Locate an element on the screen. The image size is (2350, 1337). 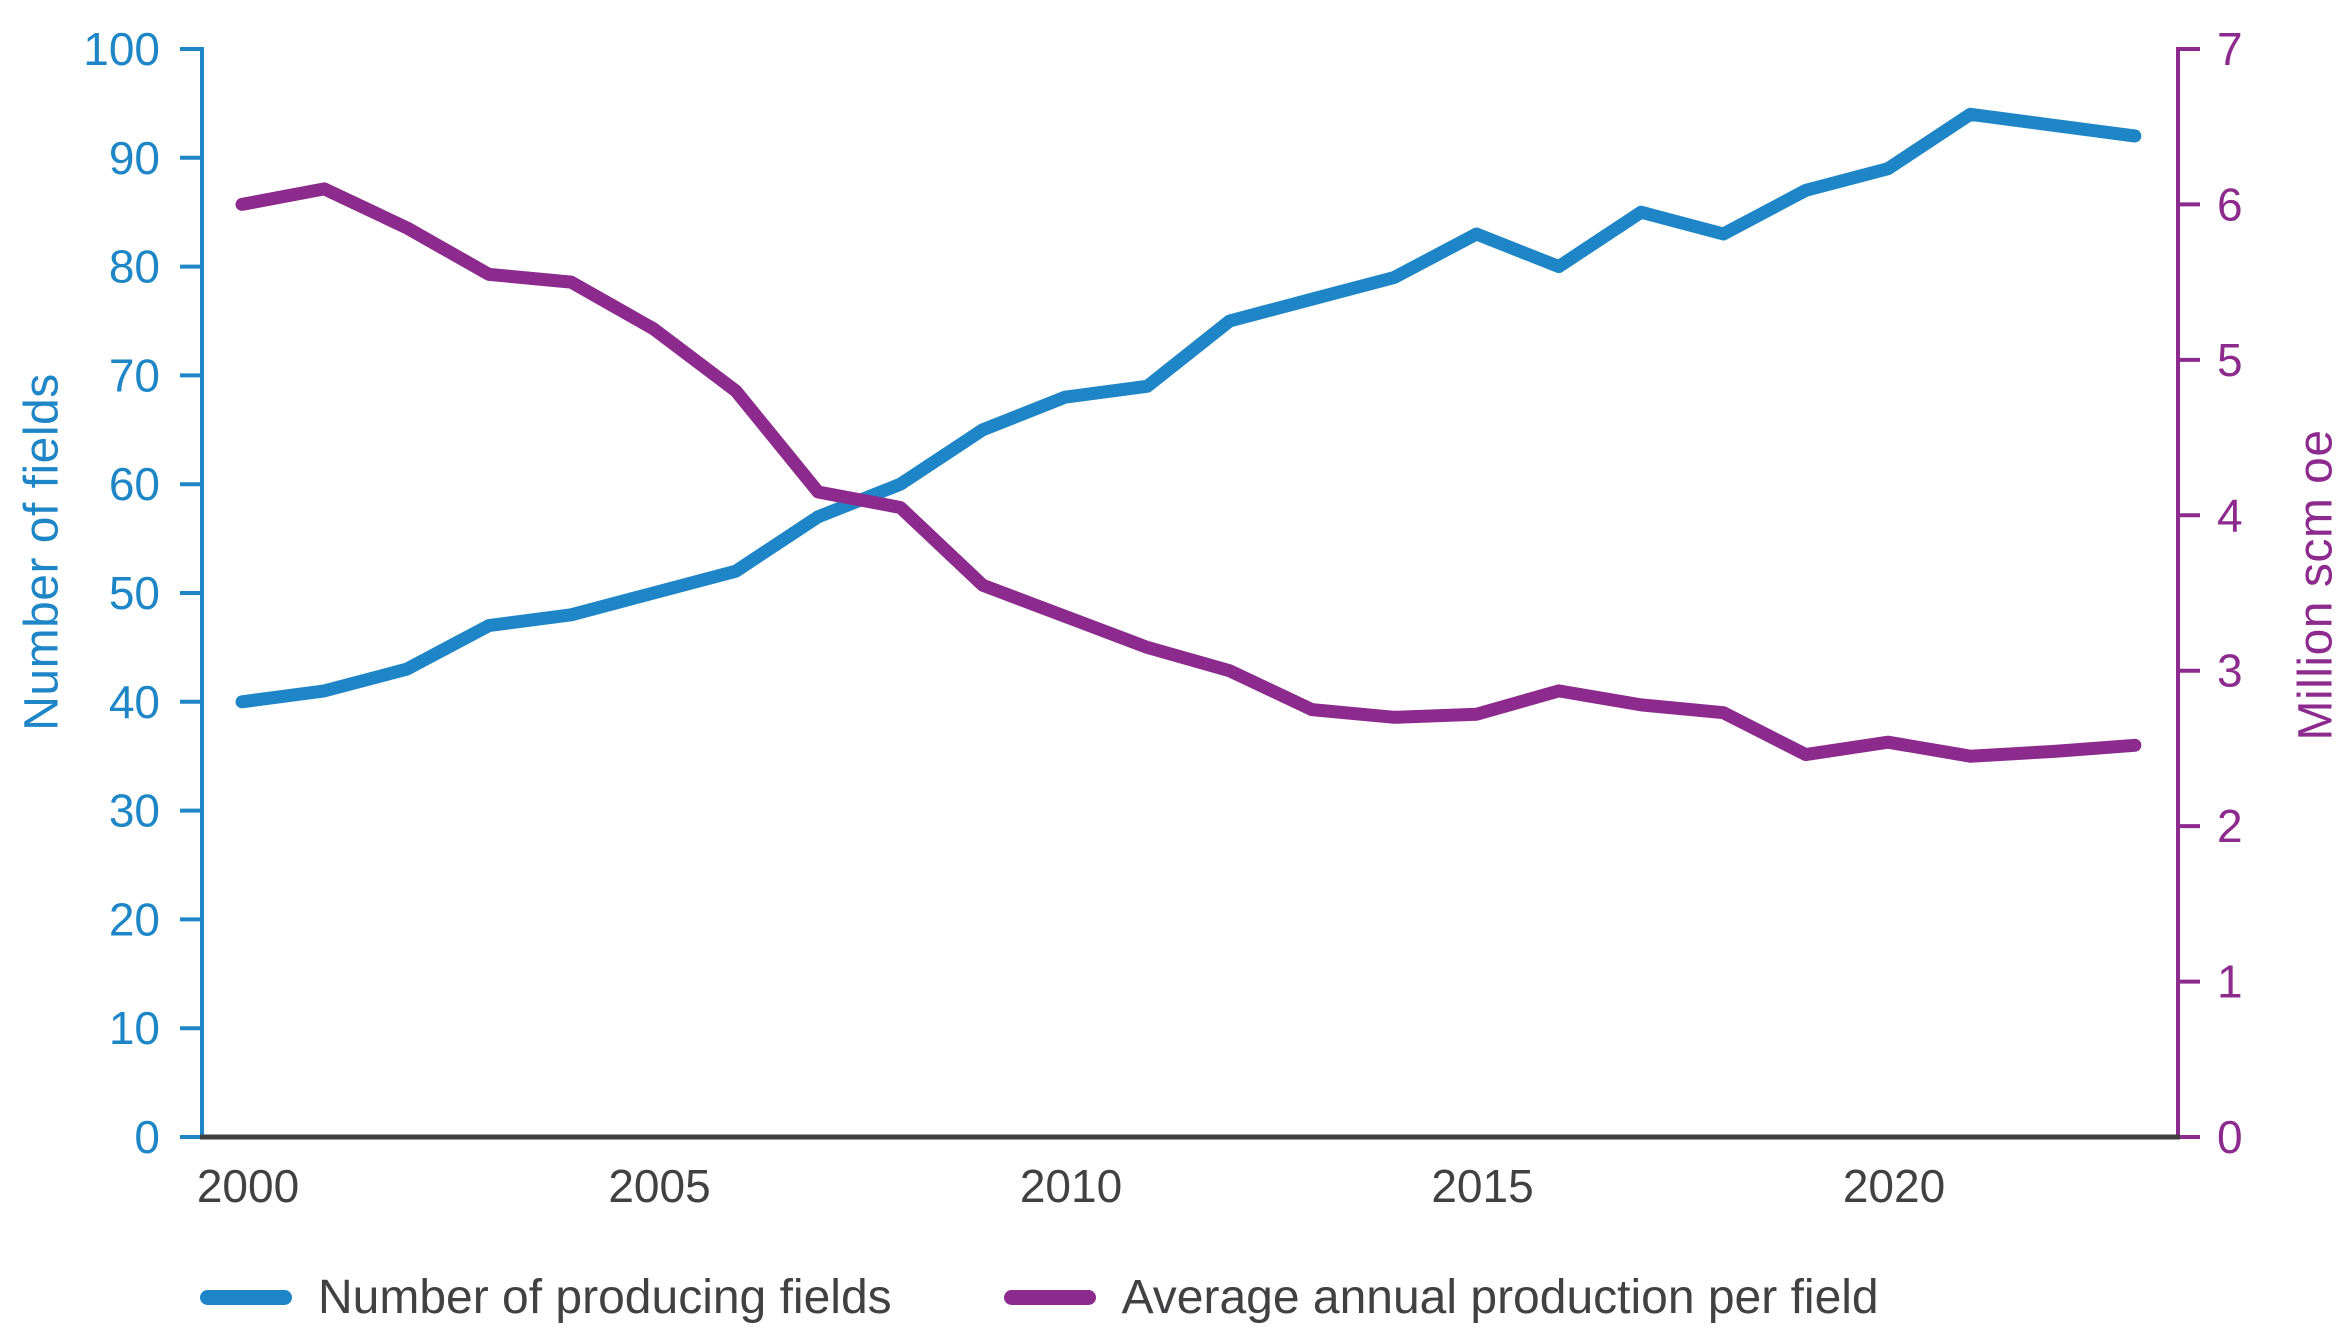
left-y-tick-label: 20 is located at coordinates (134, 919).